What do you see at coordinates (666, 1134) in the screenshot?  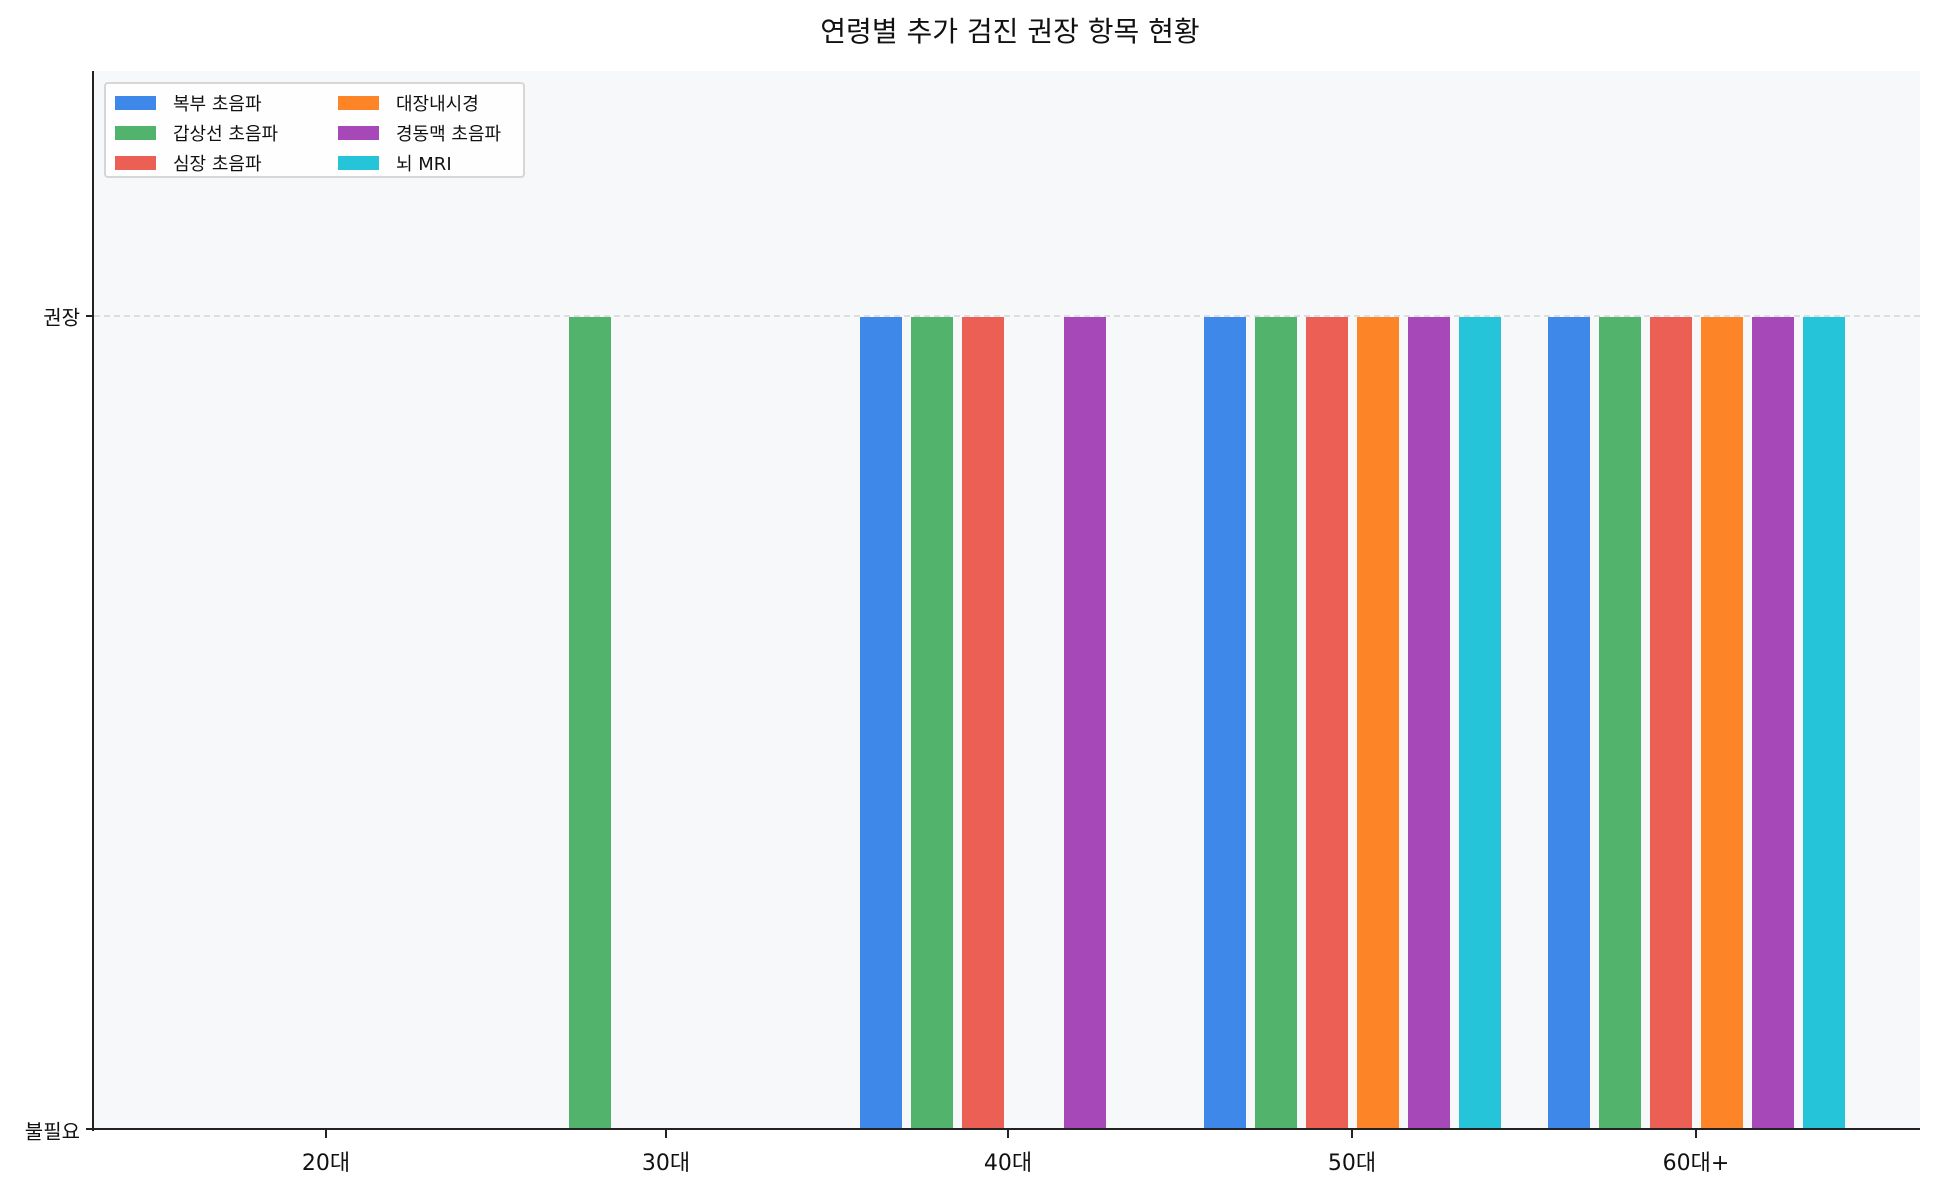 I see `x-tick-30s` at bounding box center [666, 1134].